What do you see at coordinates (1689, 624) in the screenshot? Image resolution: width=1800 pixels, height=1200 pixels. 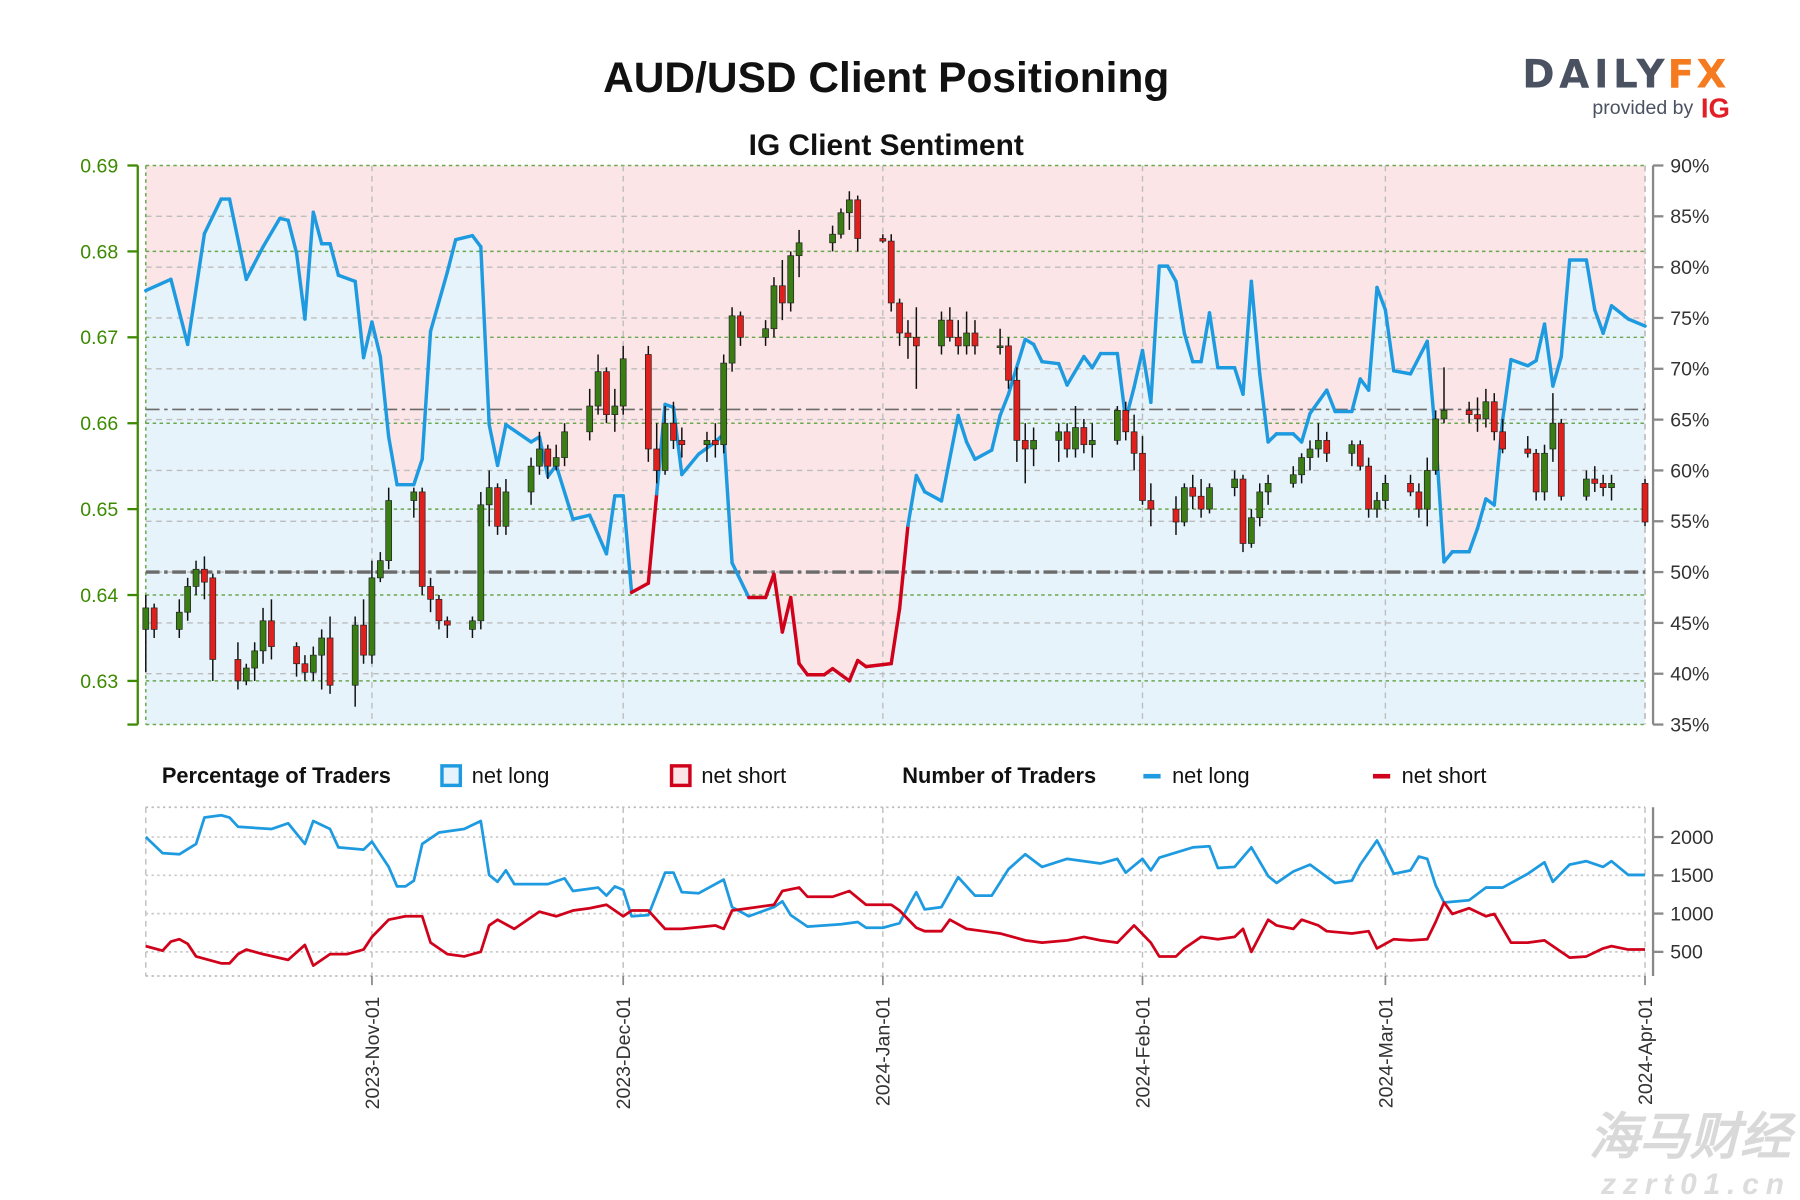 I see `pct-axis-label: 45%` at bounding box center [1689, 624].